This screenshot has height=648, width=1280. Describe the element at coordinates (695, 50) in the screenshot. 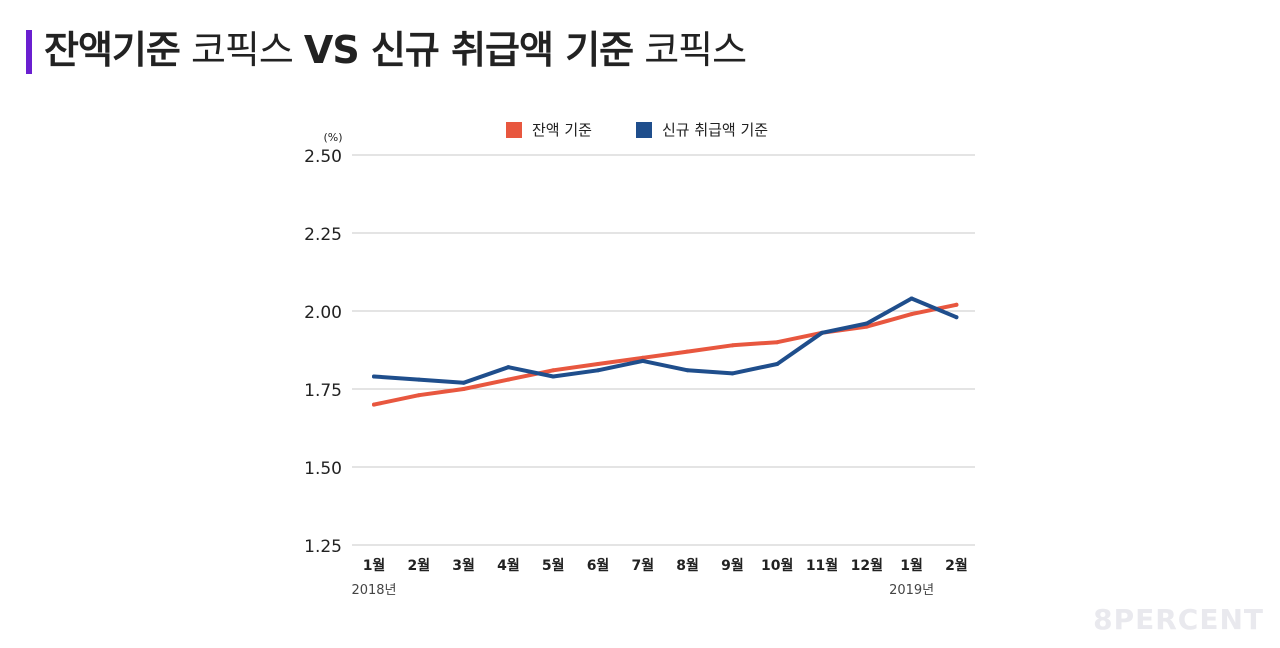

I see `title-part-4: 코픽스` at that location.